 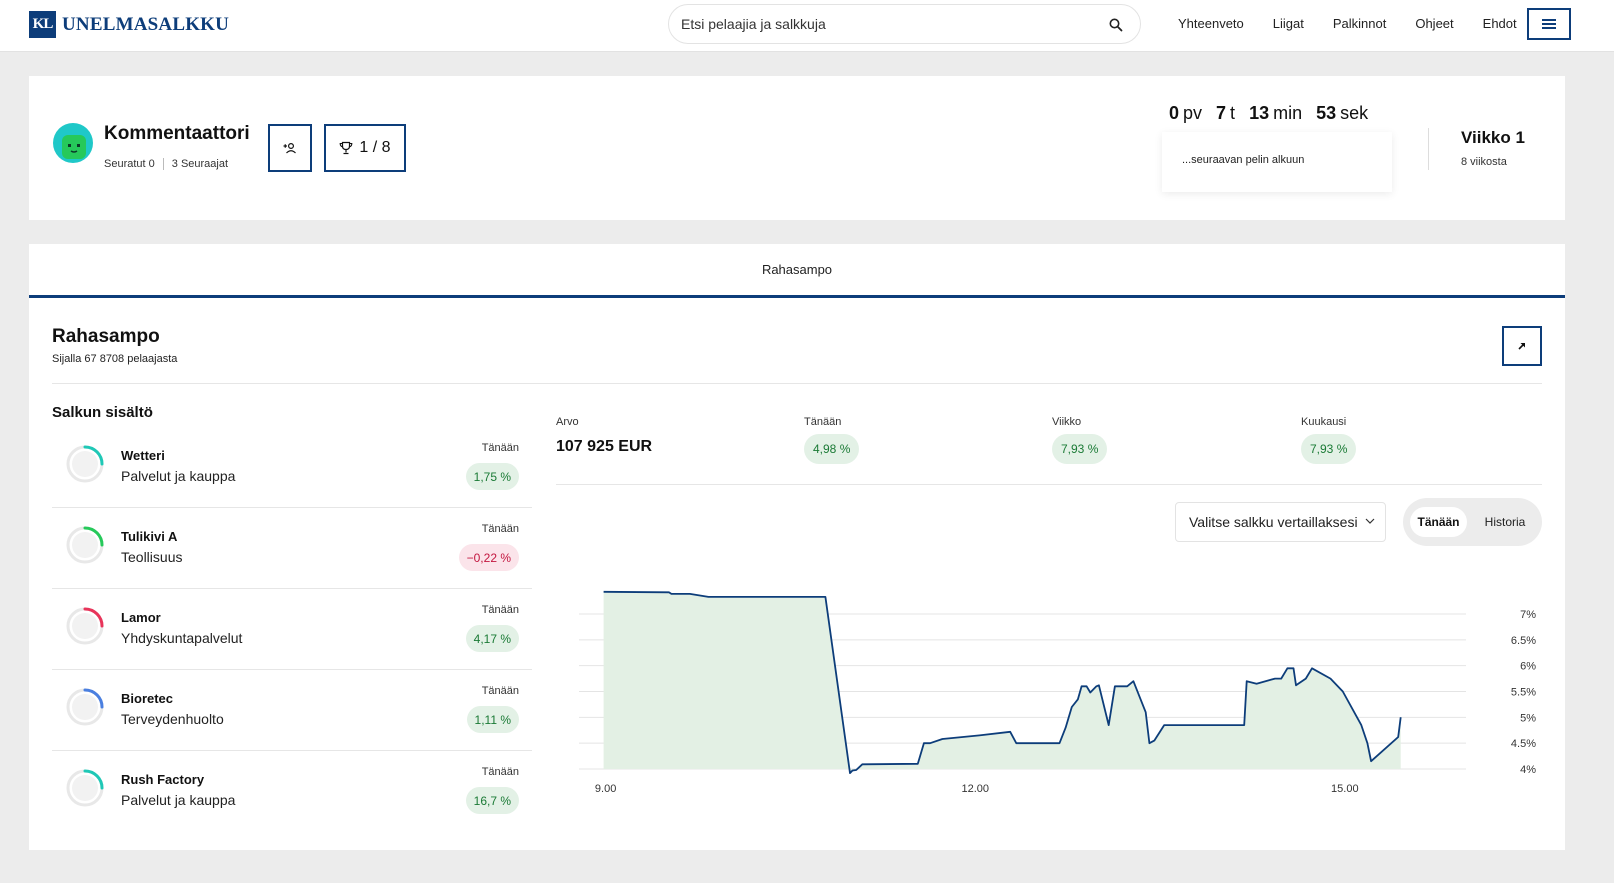 I want to click on nav-yhteenveto: Yhteenveto, so click(x=1211, y=23).